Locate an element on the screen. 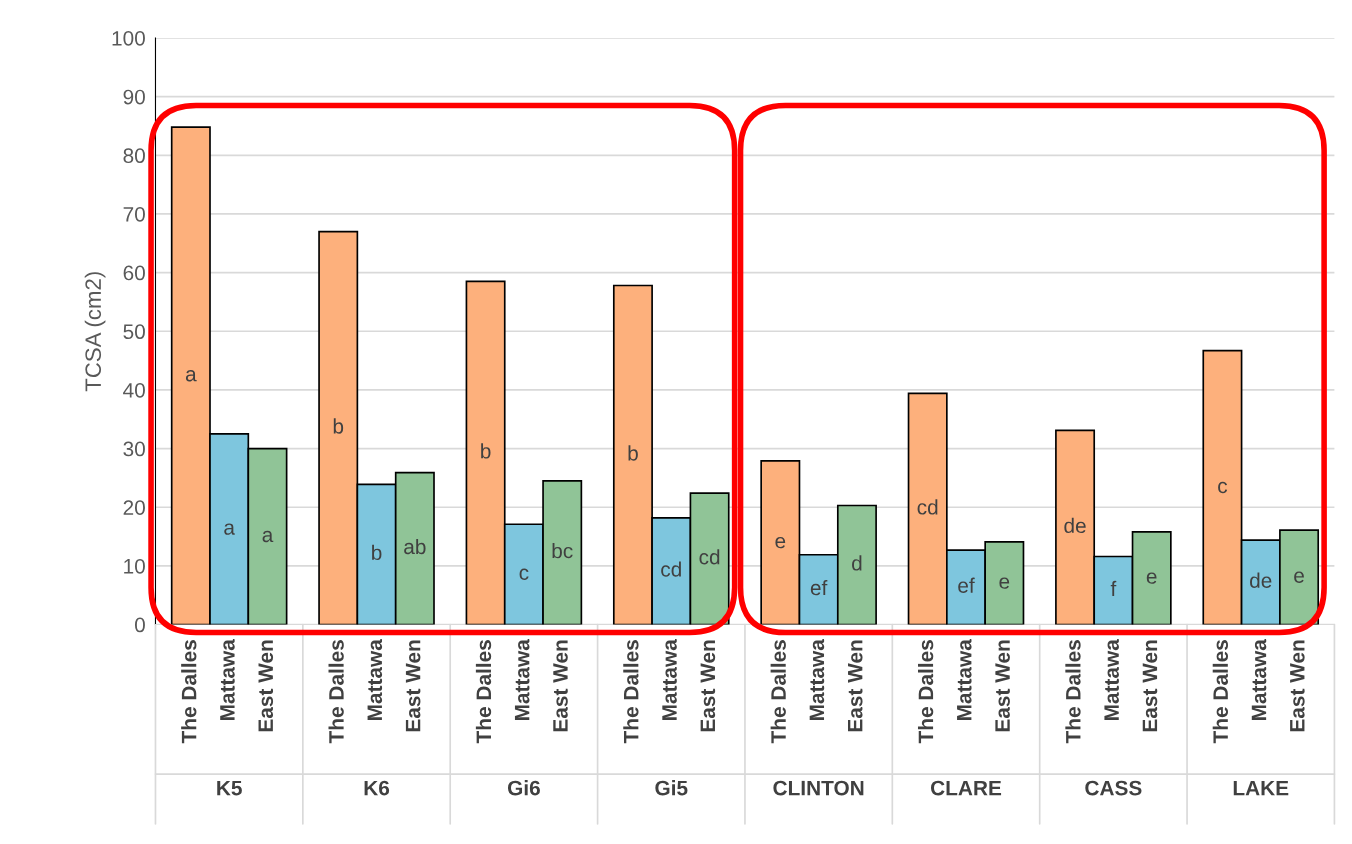 The height and width of the screenshot is (844, 1352). x-tick-label: K5 is located at coordinates (229, 788).